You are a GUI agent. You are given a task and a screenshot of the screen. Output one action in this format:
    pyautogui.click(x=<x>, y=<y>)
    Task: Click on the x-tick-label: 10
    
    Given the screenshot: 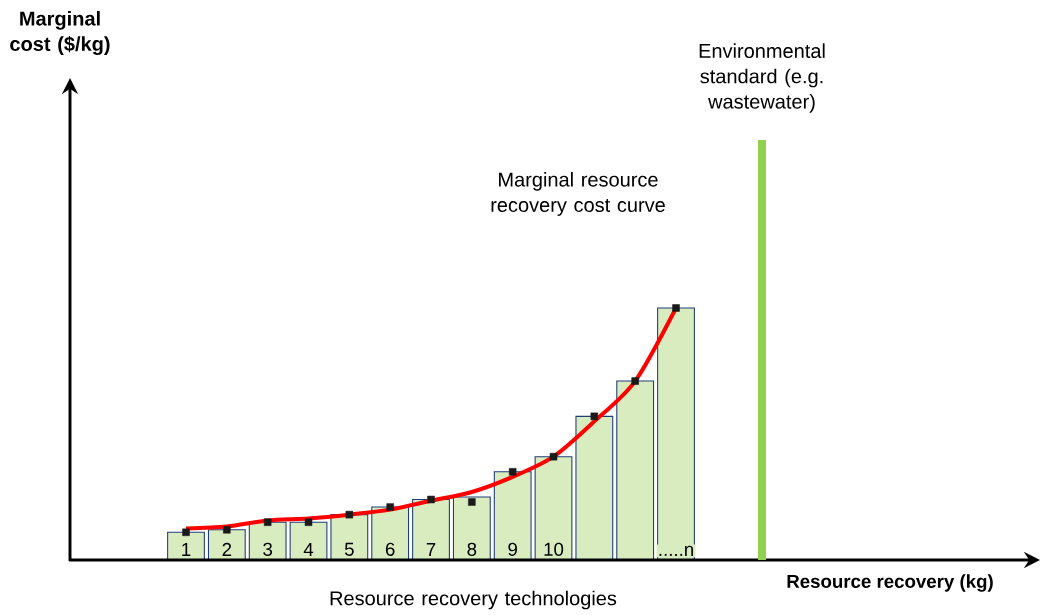 What is the action you would take?
    pyautogui.click(x=554, y=549)
    